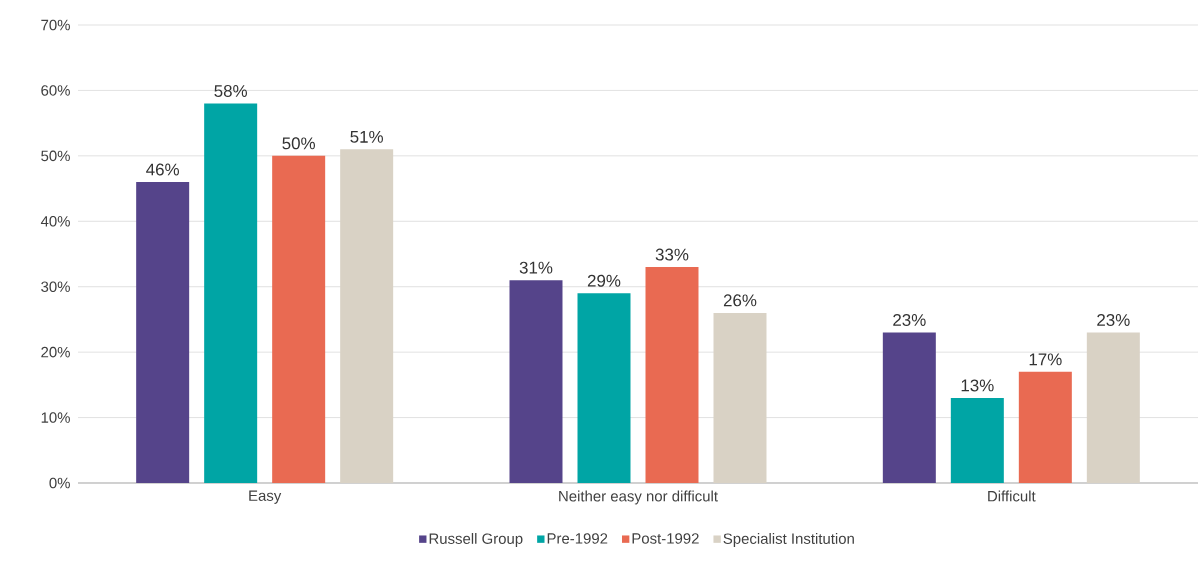  I want to click on legend-label: Russell Group, so click(476, 539).